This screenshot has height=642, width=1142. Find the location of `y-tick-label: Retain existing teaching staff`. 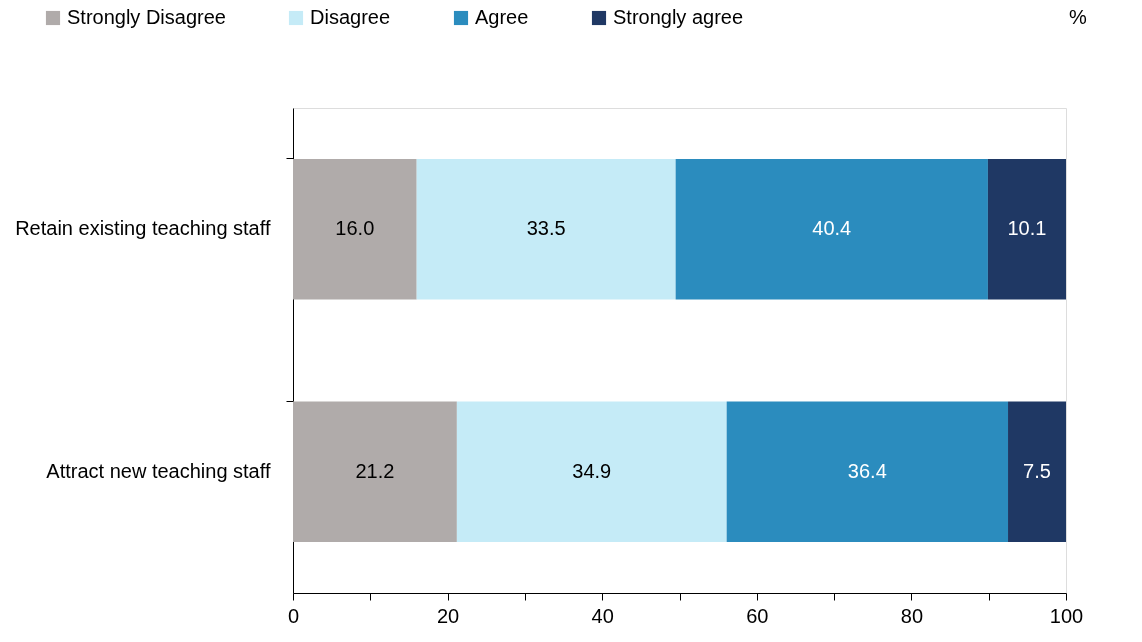

y-tick-label: Retain existing teaching staff is located at coordinates (143, 228).